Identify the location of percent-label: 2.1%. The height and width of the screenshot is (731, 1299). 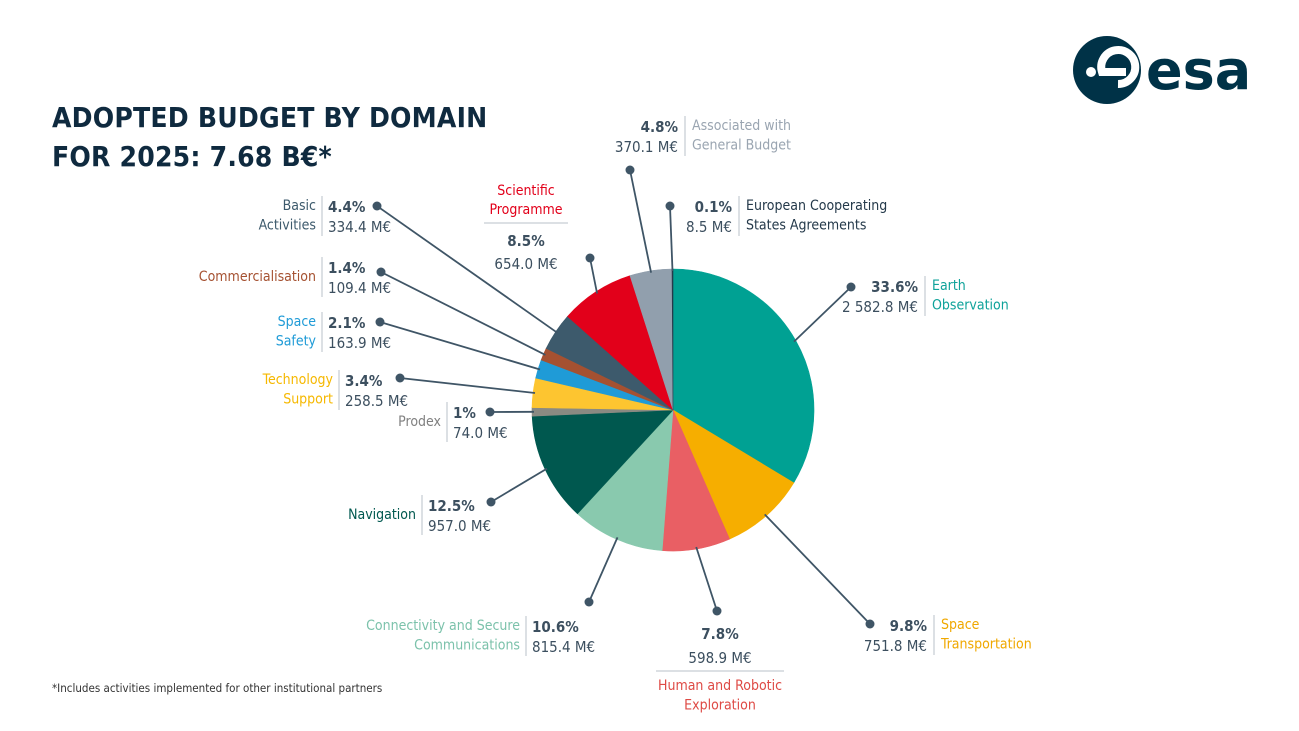
(347, 323).